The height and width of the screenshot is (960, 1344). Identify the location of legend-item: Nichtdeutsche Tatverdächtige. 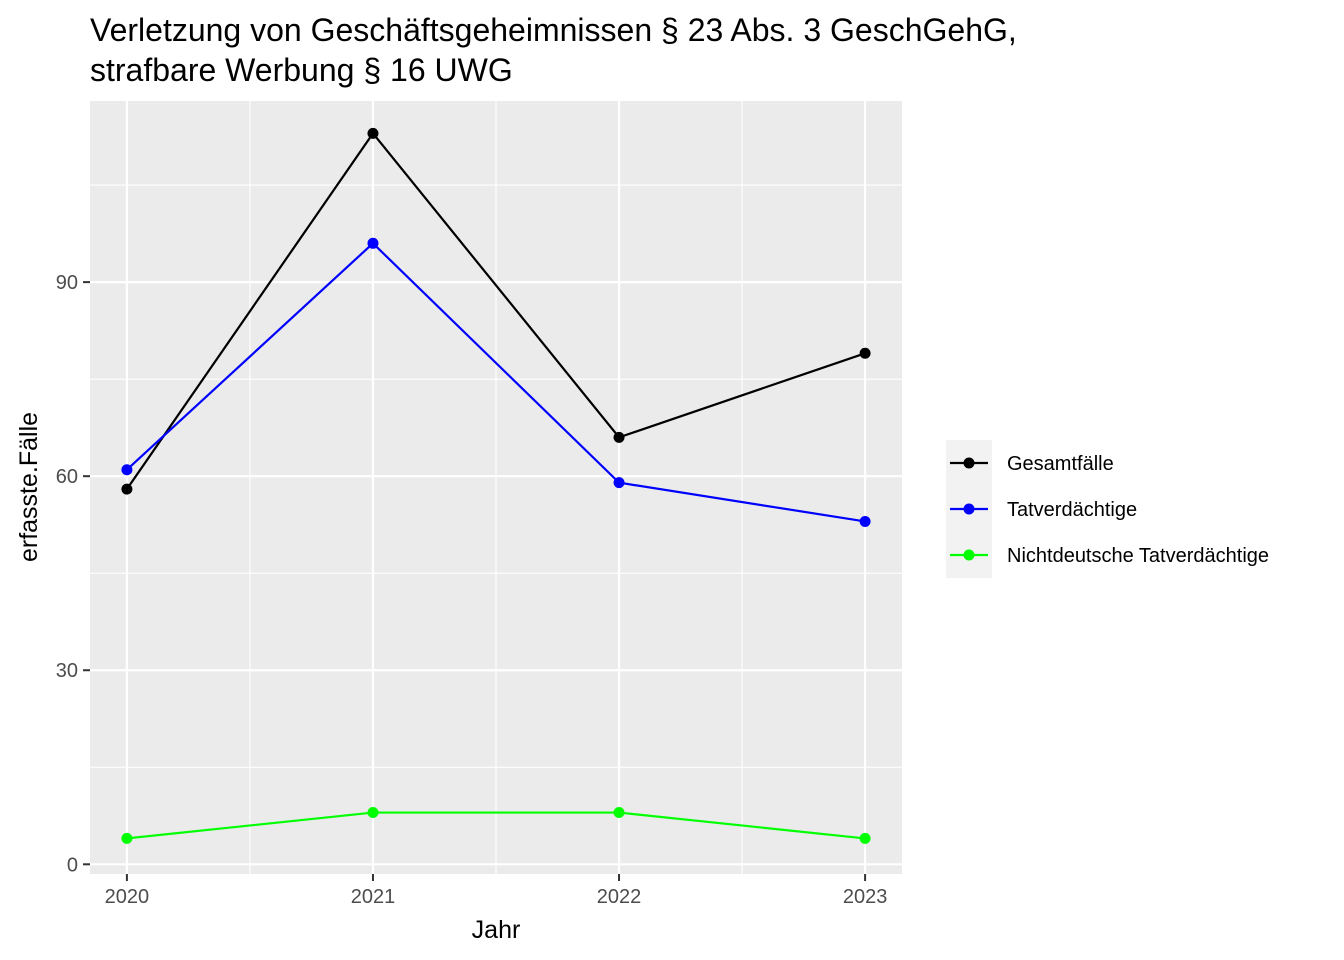
(1109, 556).